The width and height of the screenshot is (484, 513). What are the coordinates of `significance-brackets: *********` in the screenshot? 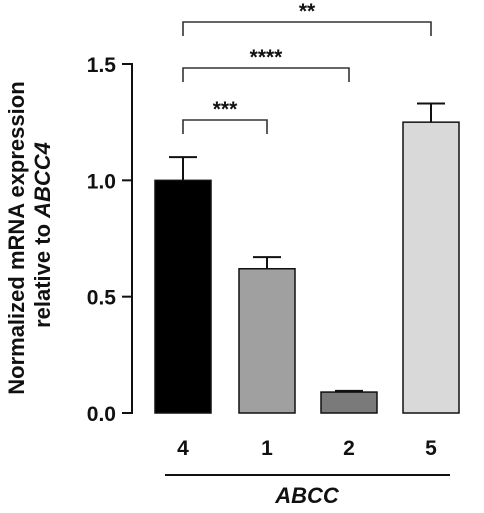 It's located at (307, 67).